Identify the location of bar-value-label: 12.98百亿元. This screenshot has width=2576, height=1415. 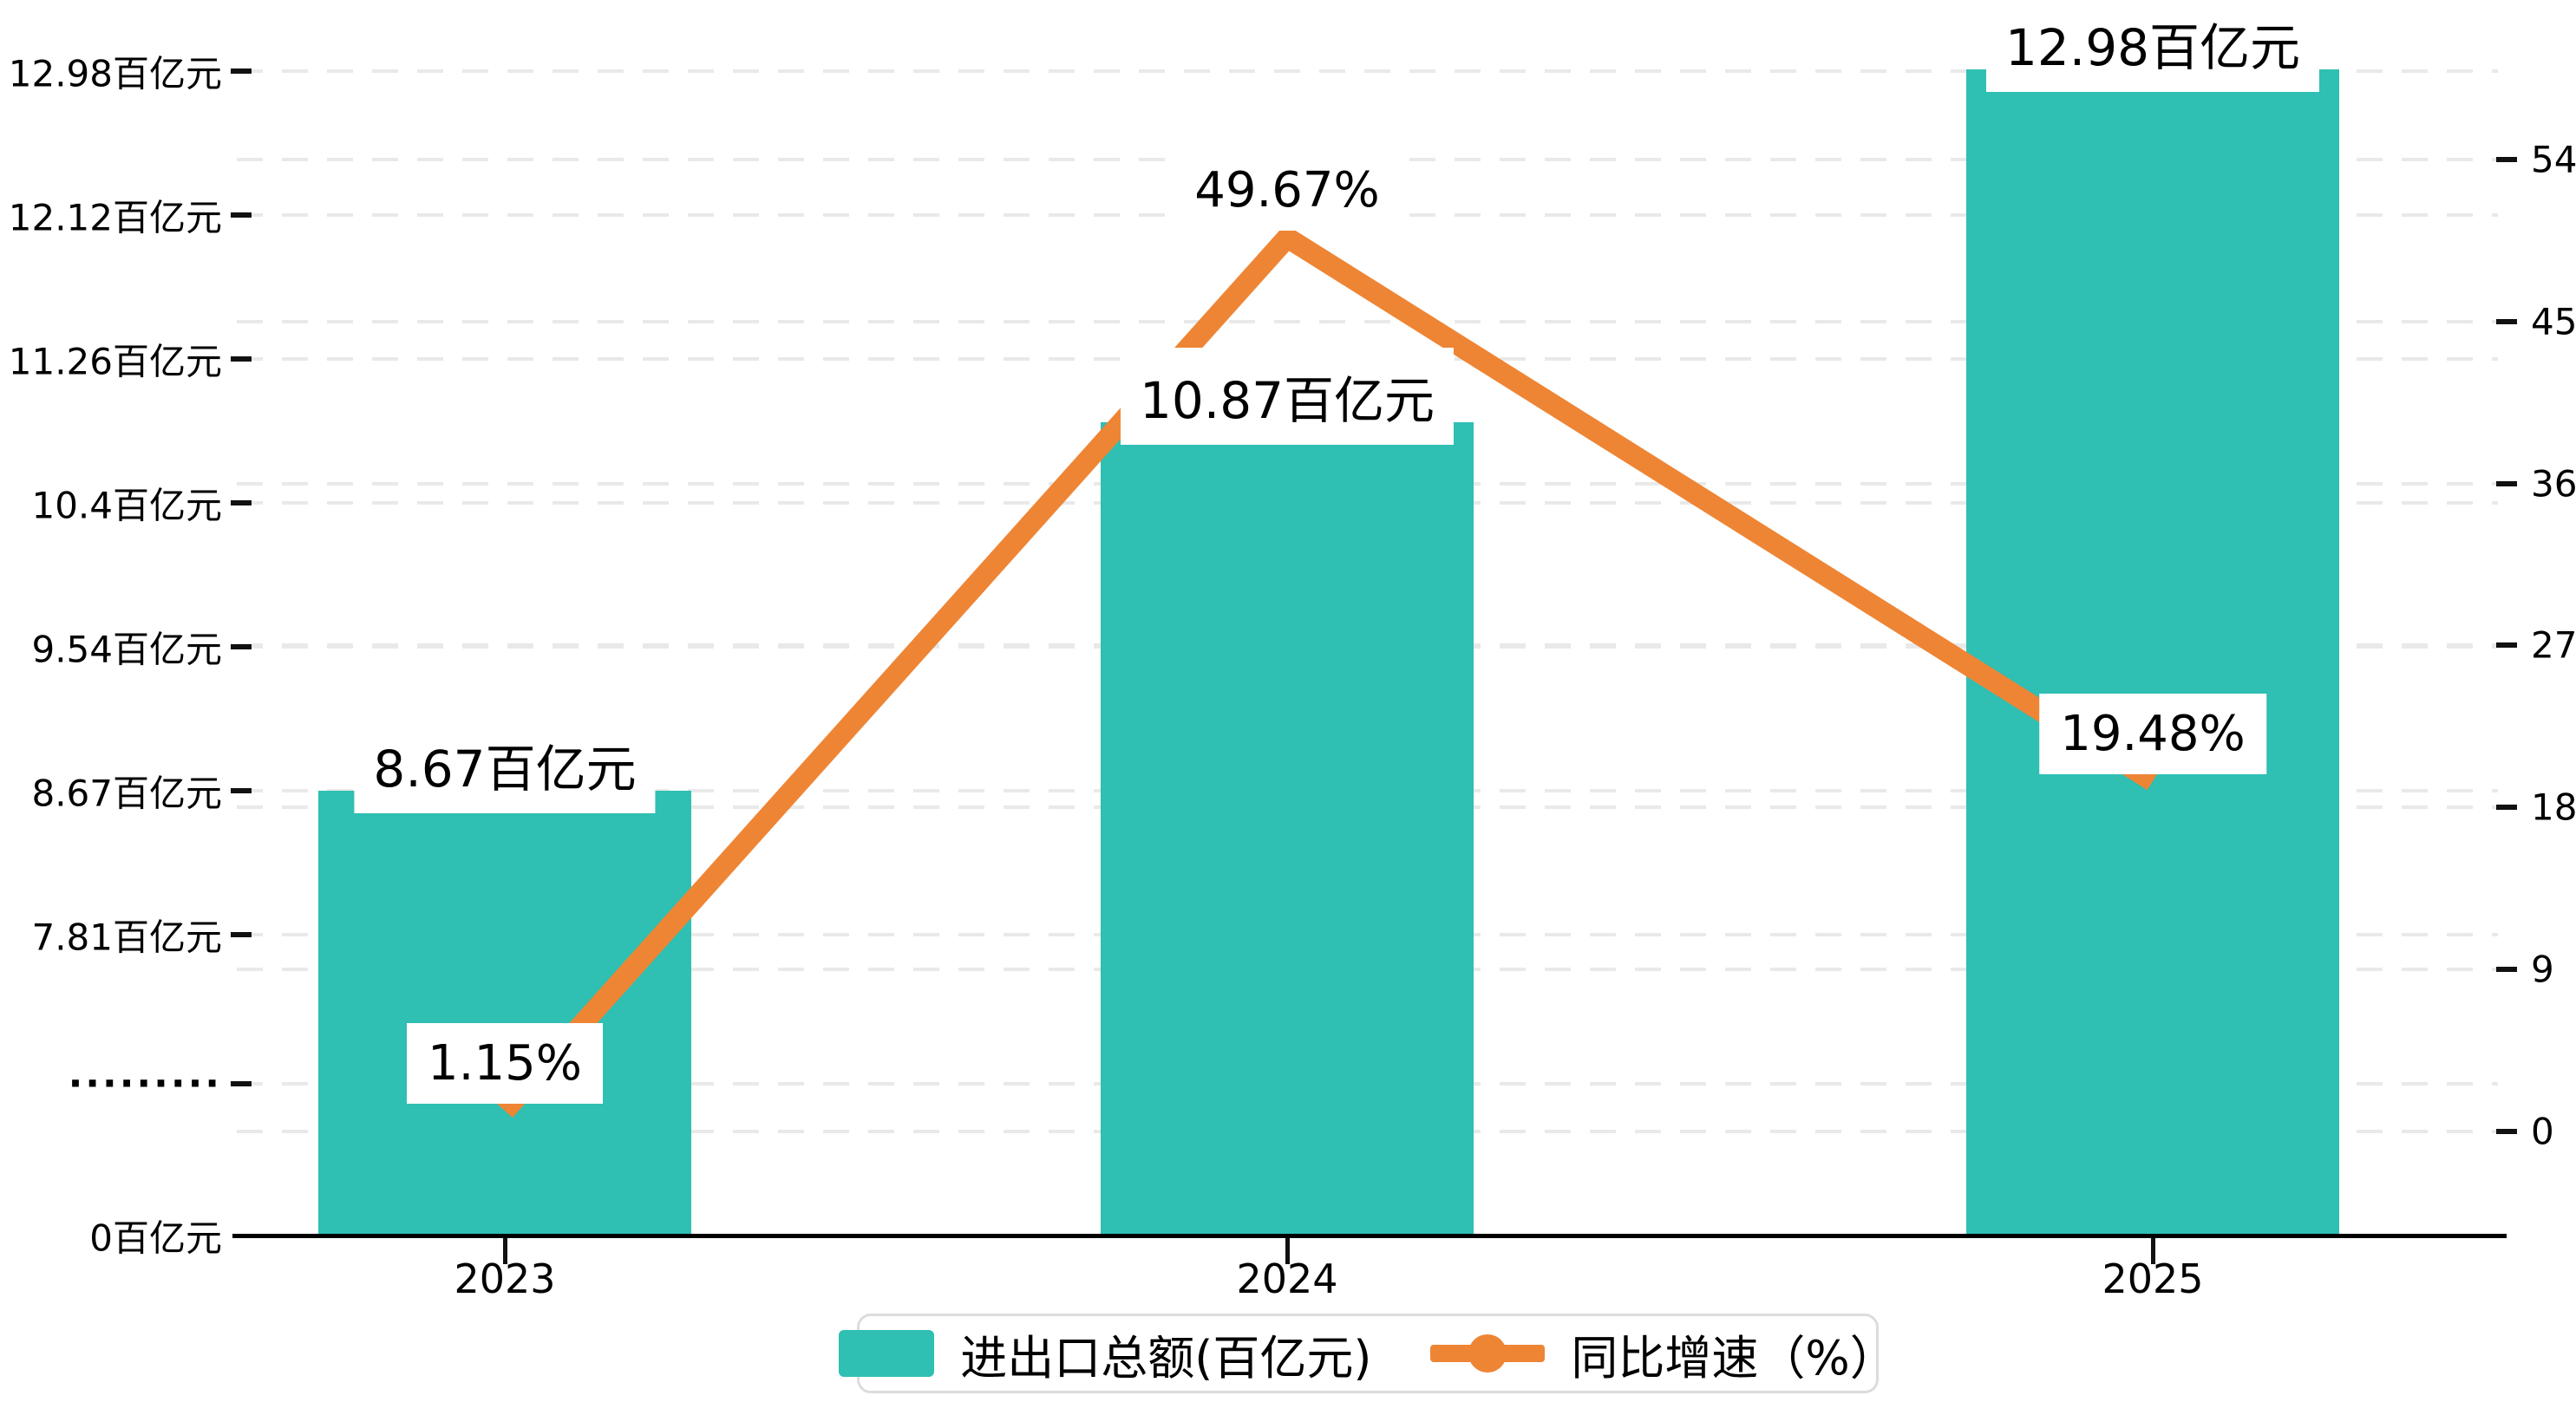
(2152, 46).